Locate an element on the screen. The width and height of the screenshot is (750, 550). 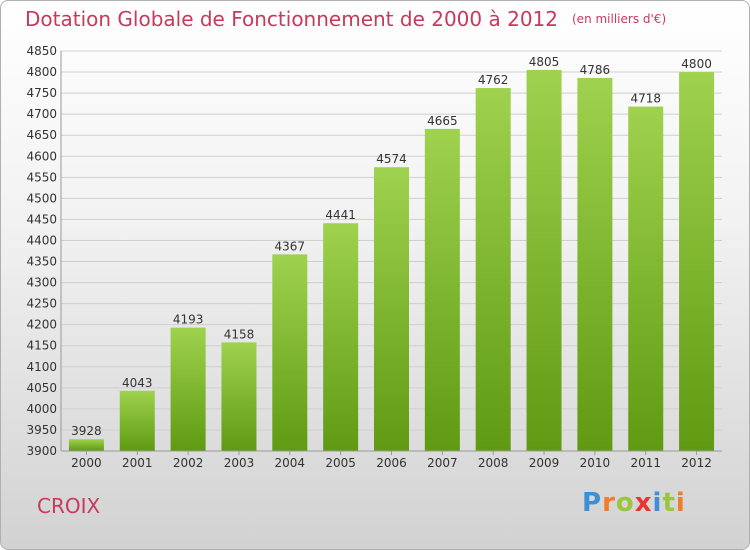
bar-value-label: 4762 is located at coordinates (493, 80).